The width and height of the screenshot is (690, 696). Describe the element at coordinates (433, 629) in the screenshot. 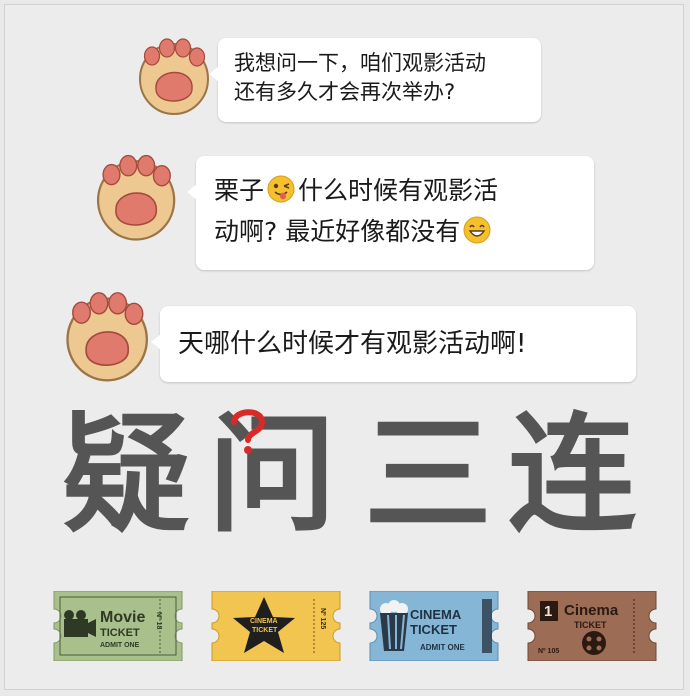

I see `ticket-3-word2: TICKET` at that location.